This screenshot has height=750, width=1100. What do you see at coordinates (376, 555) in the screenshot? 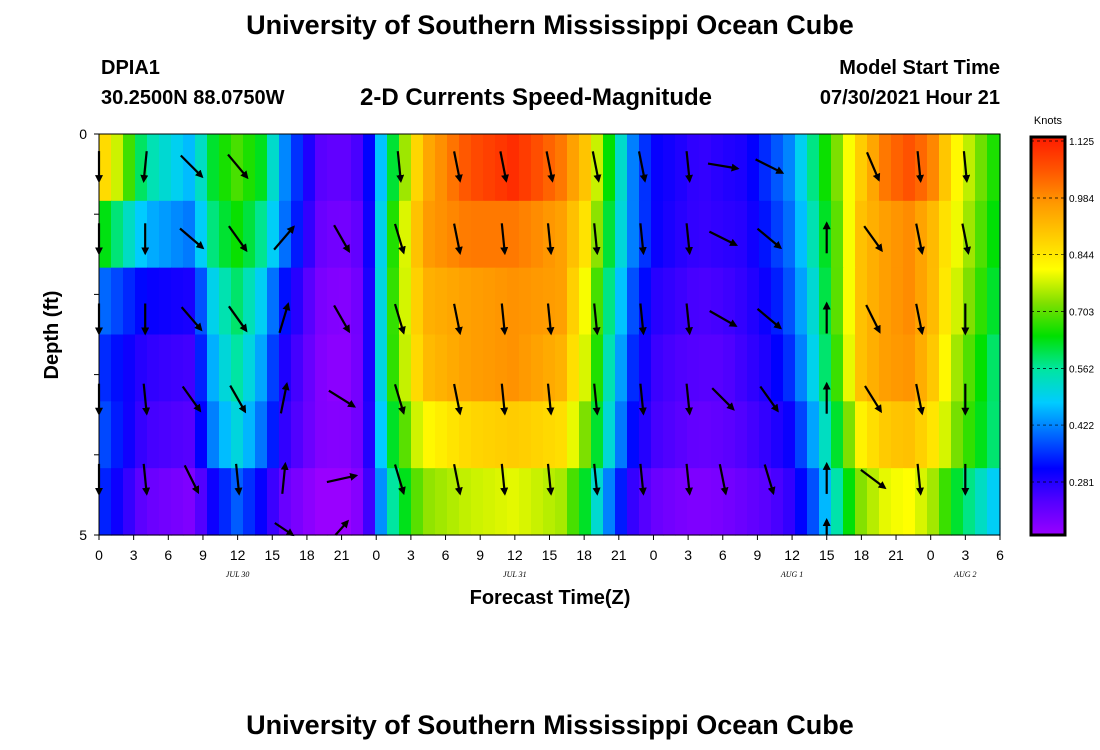
I see `x-tick-label: 0` at bounding box center [376, 555].